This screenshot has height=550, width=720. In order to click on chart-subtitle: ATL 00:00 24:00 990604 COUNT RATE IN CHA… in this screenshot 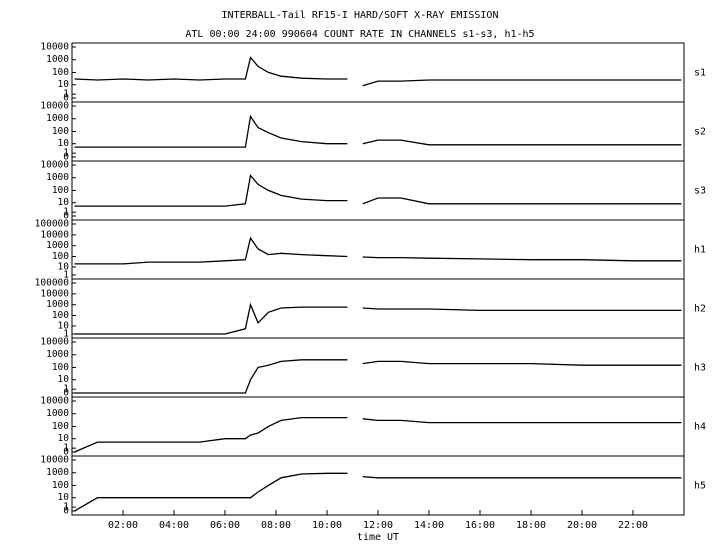, I will do `click(359, 34)`.